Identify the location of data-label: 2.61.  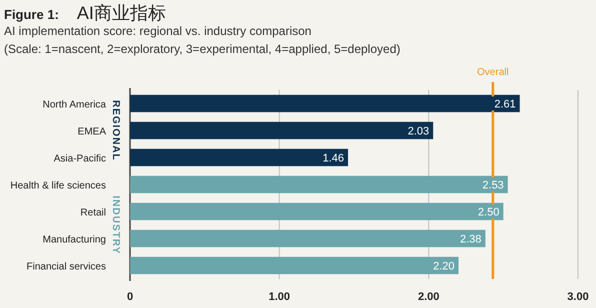
(505, 104).